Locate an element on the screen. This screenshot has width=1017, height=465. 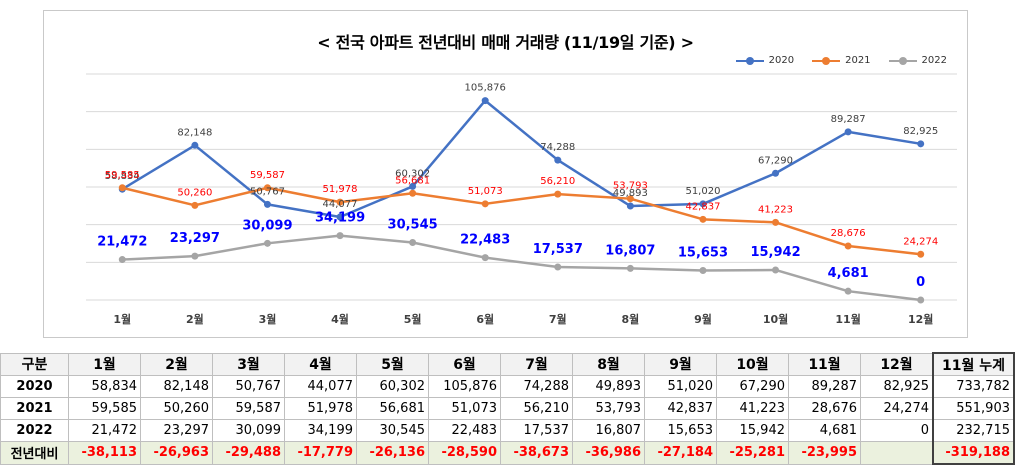
data-label-2022: 34,199 is located at coordinates (340, 218).